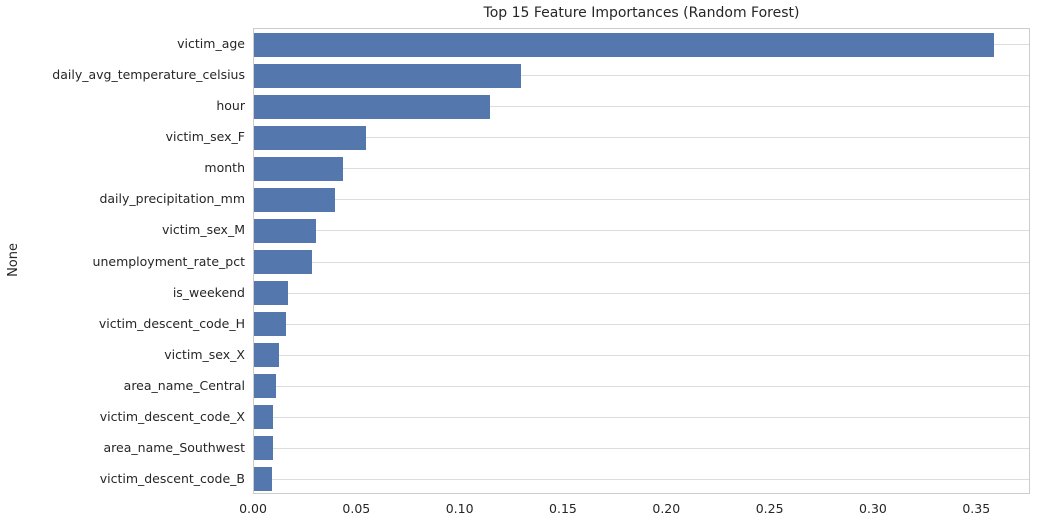 This screenshot has height=529, width=1039. Describe the element at coordinates (171, 323) in the screenshot. I see `category-label: victim_descent_code_H` at that location.